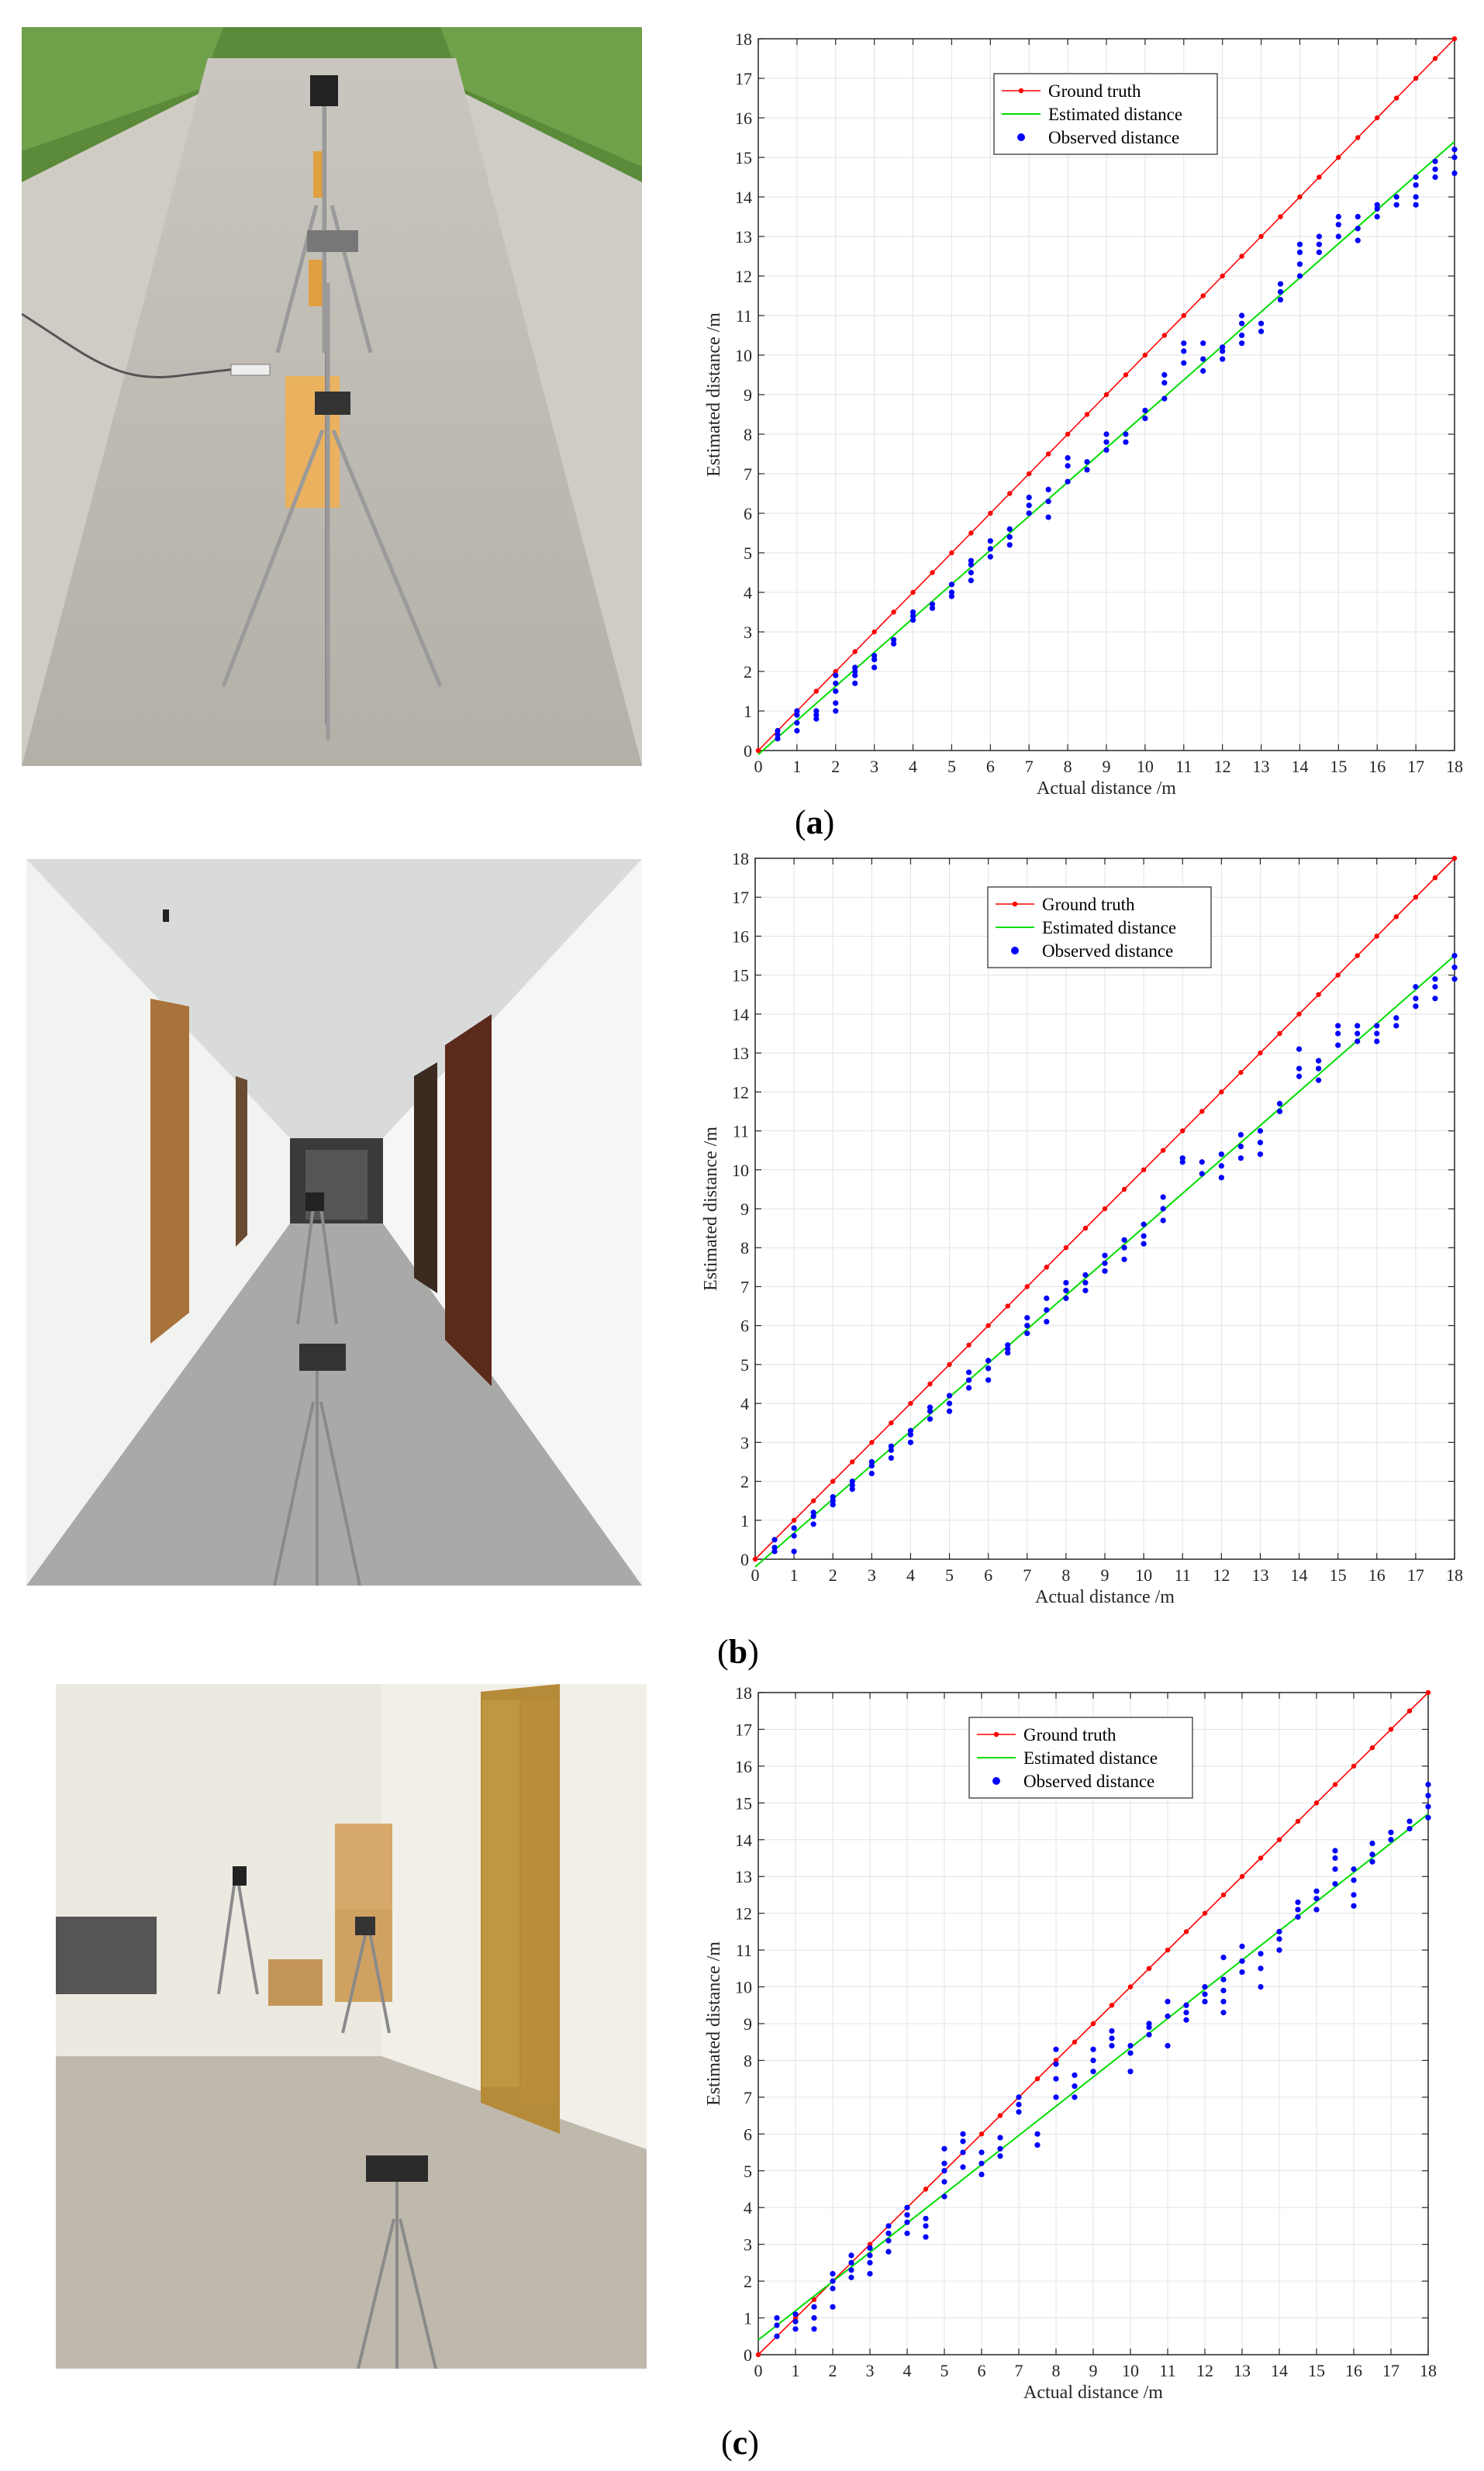 The image size is (1484, 2471). Describe the element at coordinates (748, 672) in the screenshot. I see `y-tick-label: 2` at that location.